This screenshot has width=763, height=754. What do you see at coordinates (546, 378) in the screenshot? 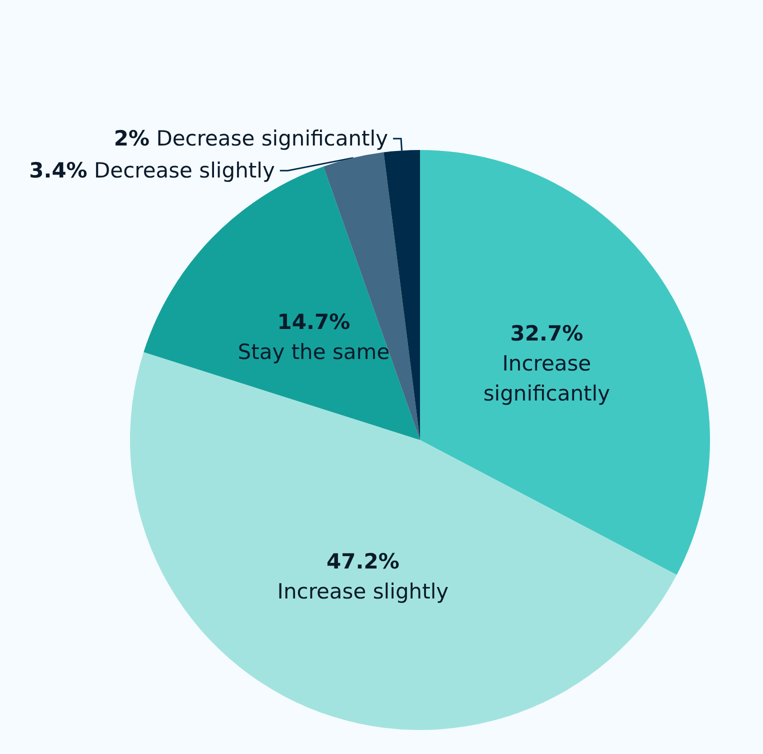
I see `slice-label: Increase significantly` at bounding box center [546, 378].